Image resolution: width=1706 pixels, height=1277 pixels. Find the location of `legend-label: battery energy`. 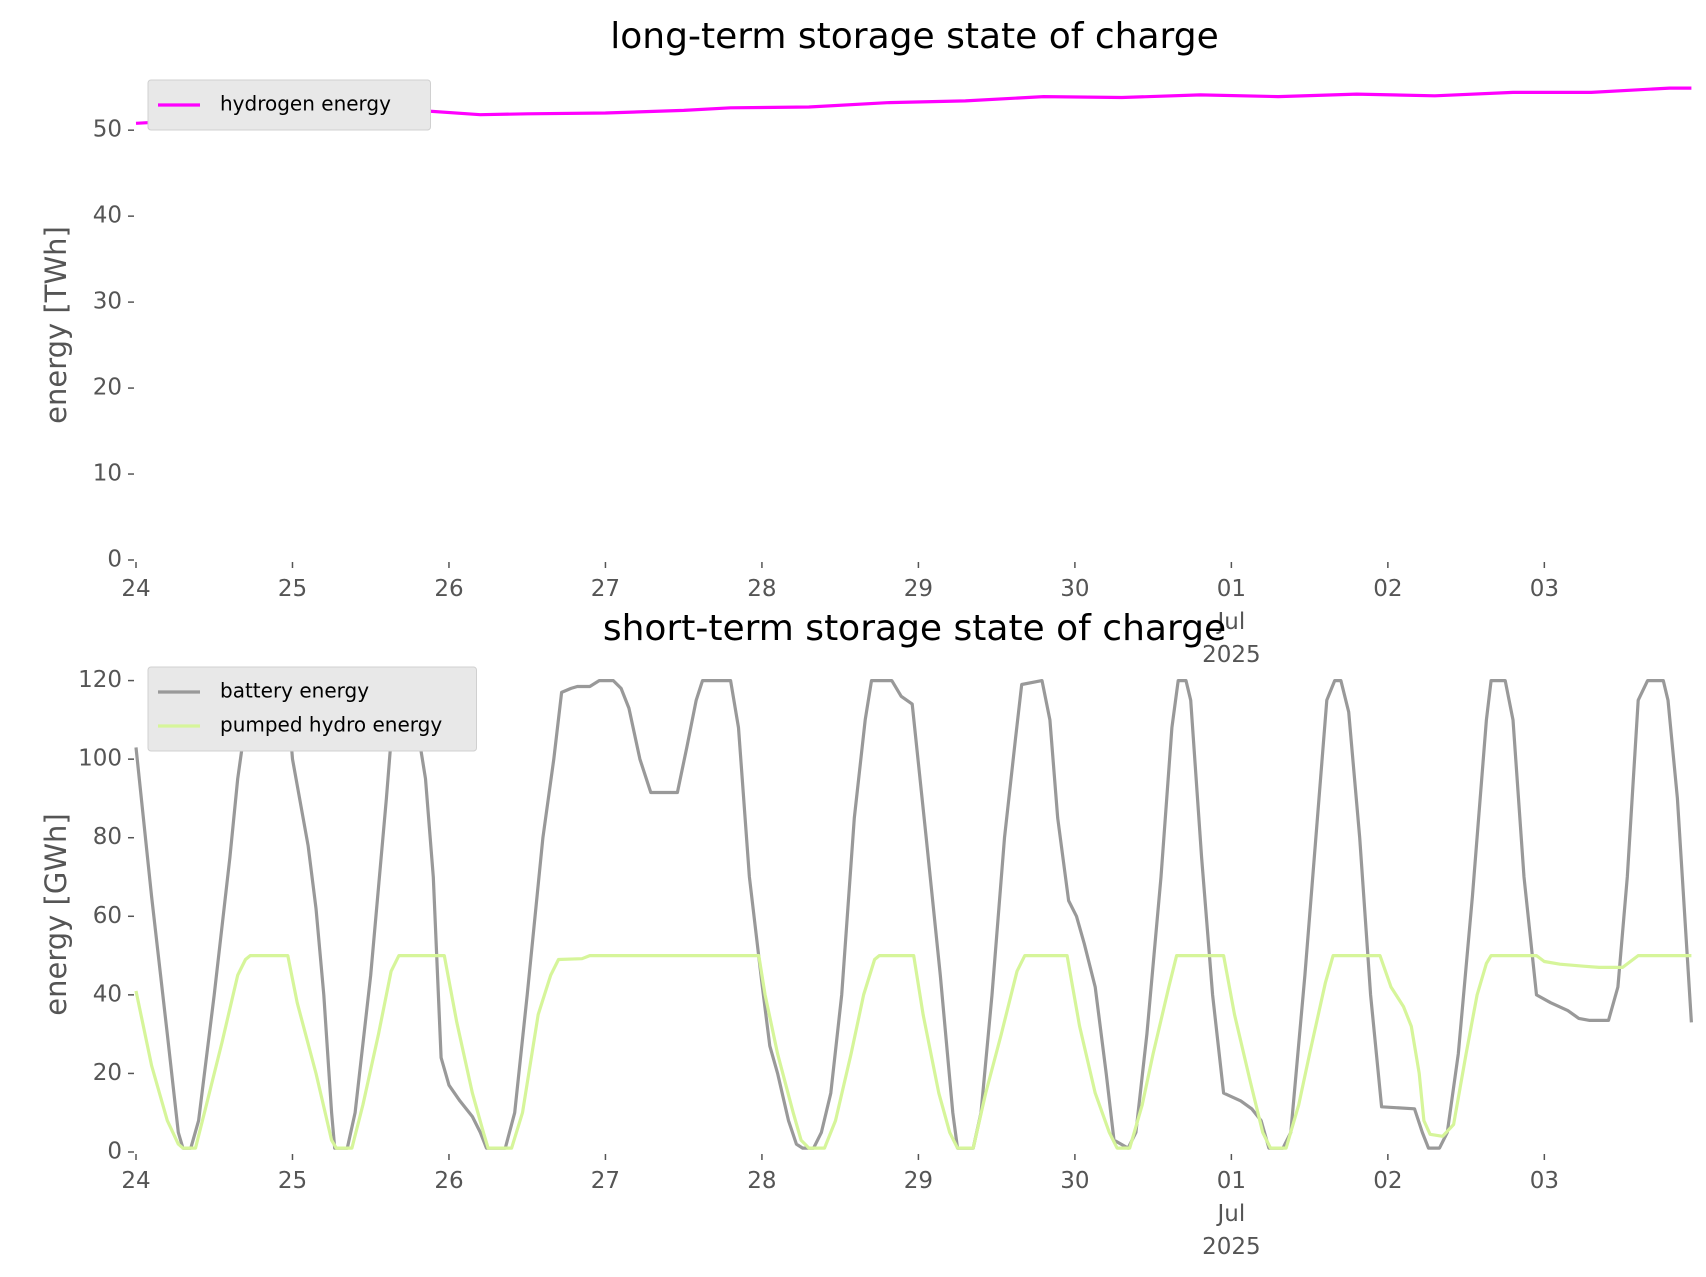

legend-label: battery energy is located at coordinates (294, 691).